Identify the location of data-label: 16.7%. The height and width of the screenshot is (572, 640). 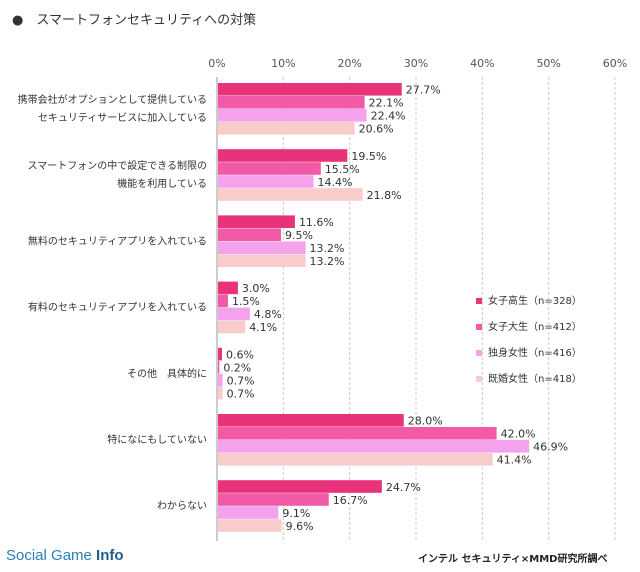
(350, 500).